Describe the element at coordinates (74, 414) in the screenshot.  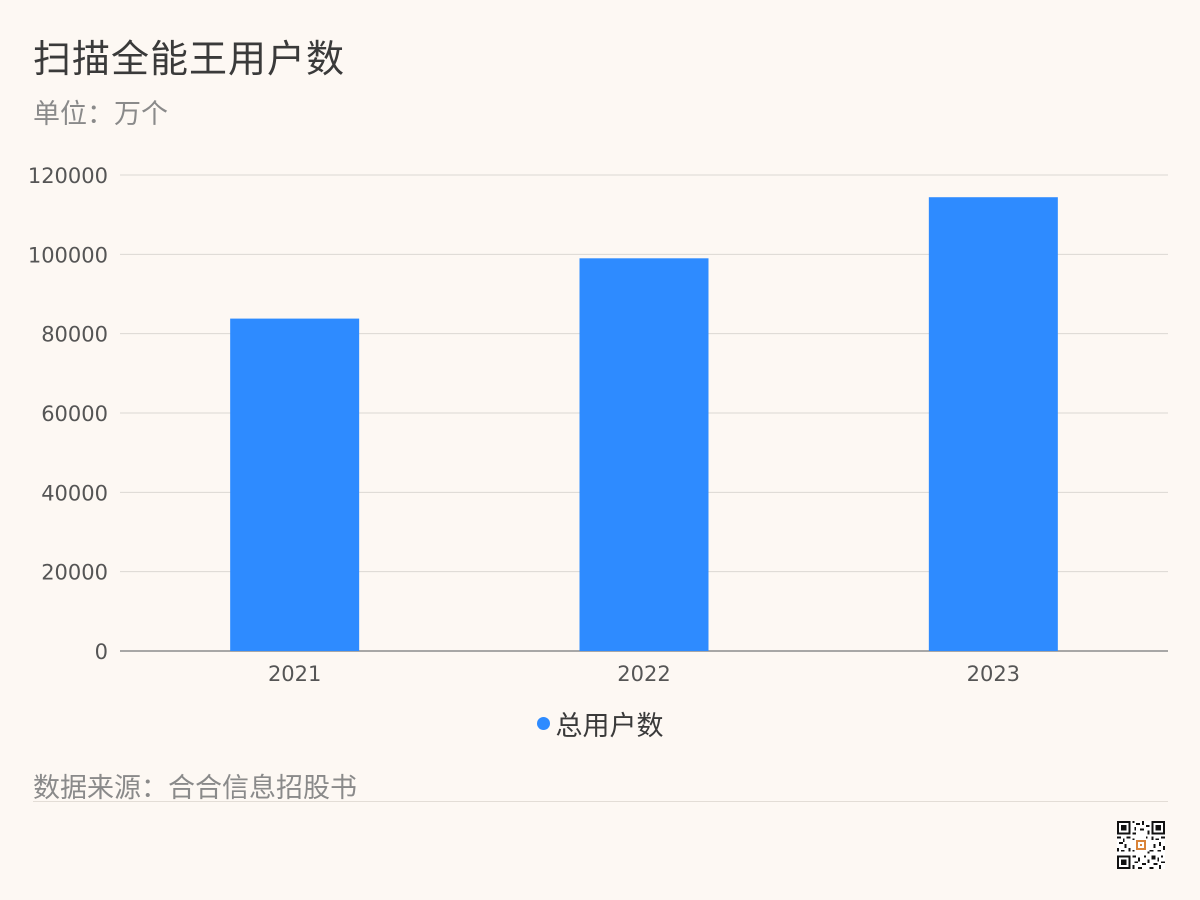
I see `y-tick-label: 60000` at that location.